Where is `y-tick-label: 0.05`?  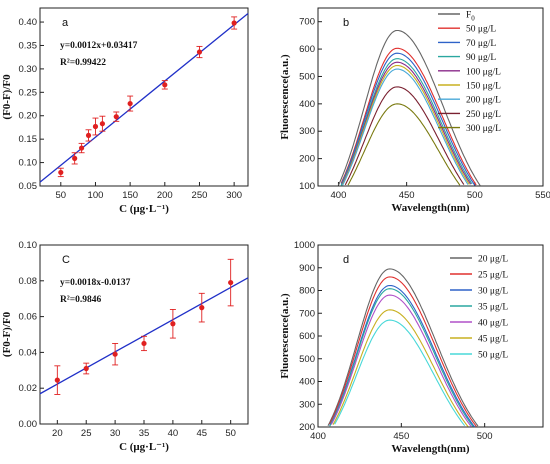 y-tick-label: 0.05 is located at coordinates (28, 186).